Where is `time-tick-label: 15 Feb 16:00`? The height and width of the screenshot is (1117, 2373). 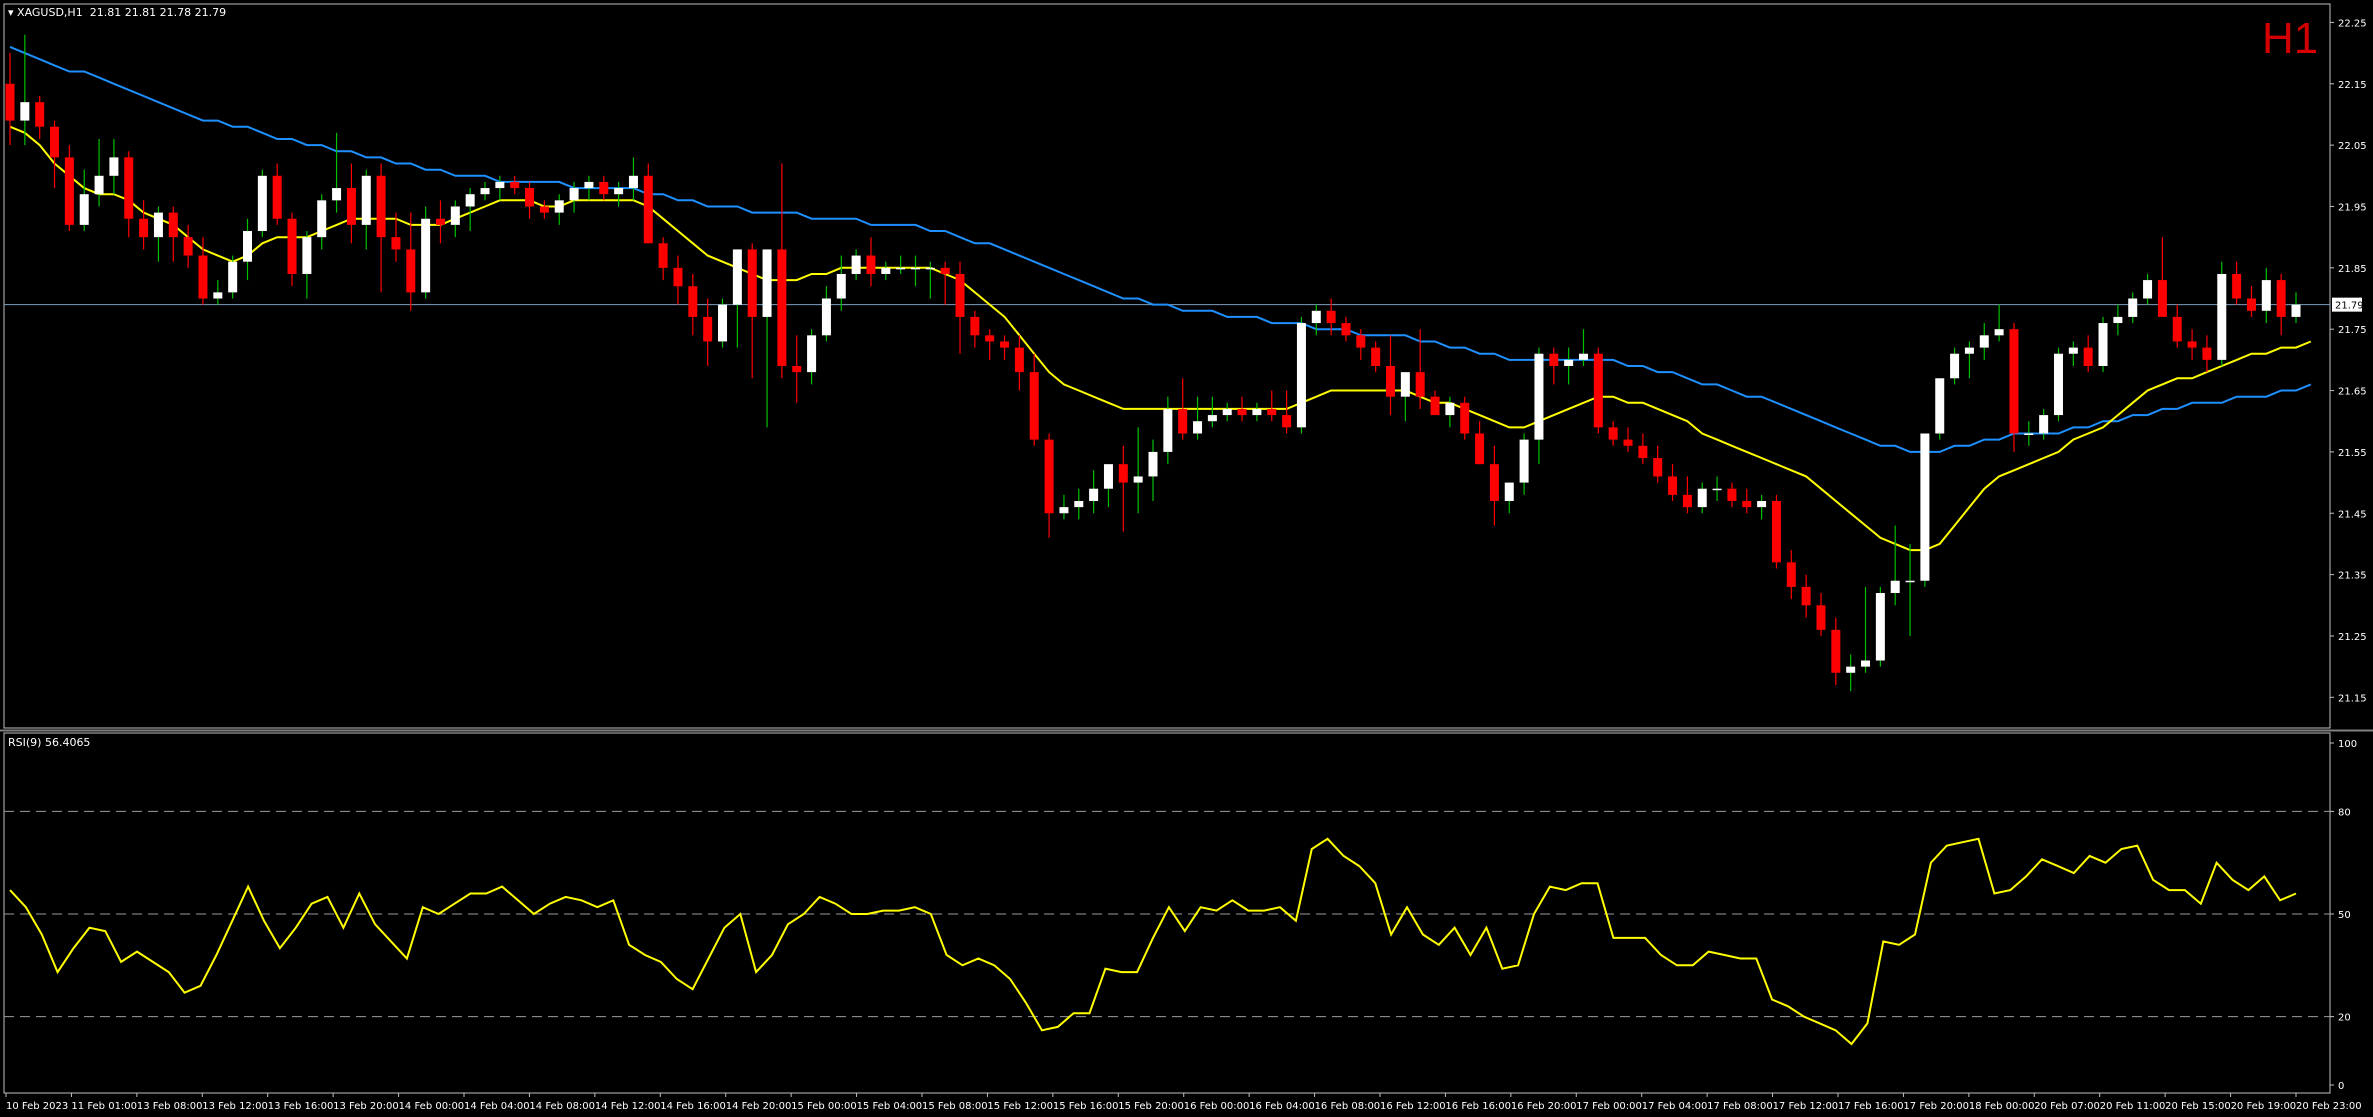
time-tick-label: 15 Feb 16:00 is located at coordinates (1086, 1106).